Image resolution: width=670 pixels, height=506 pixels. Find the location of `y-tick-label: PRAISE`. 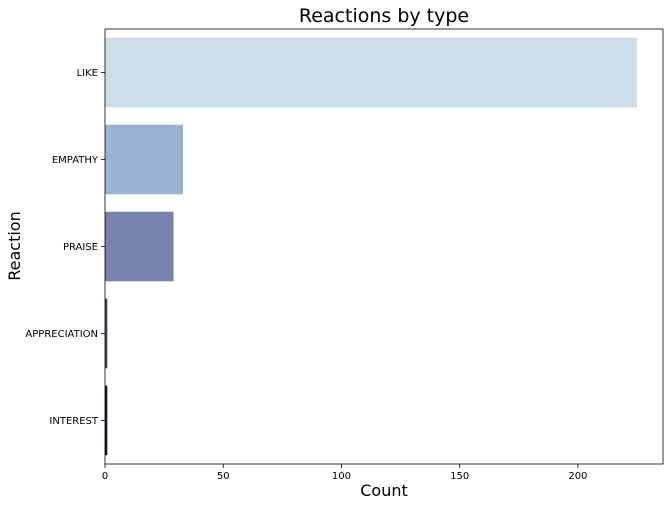

y-tick-label: PRAISE is located at coordinates (80, 247).